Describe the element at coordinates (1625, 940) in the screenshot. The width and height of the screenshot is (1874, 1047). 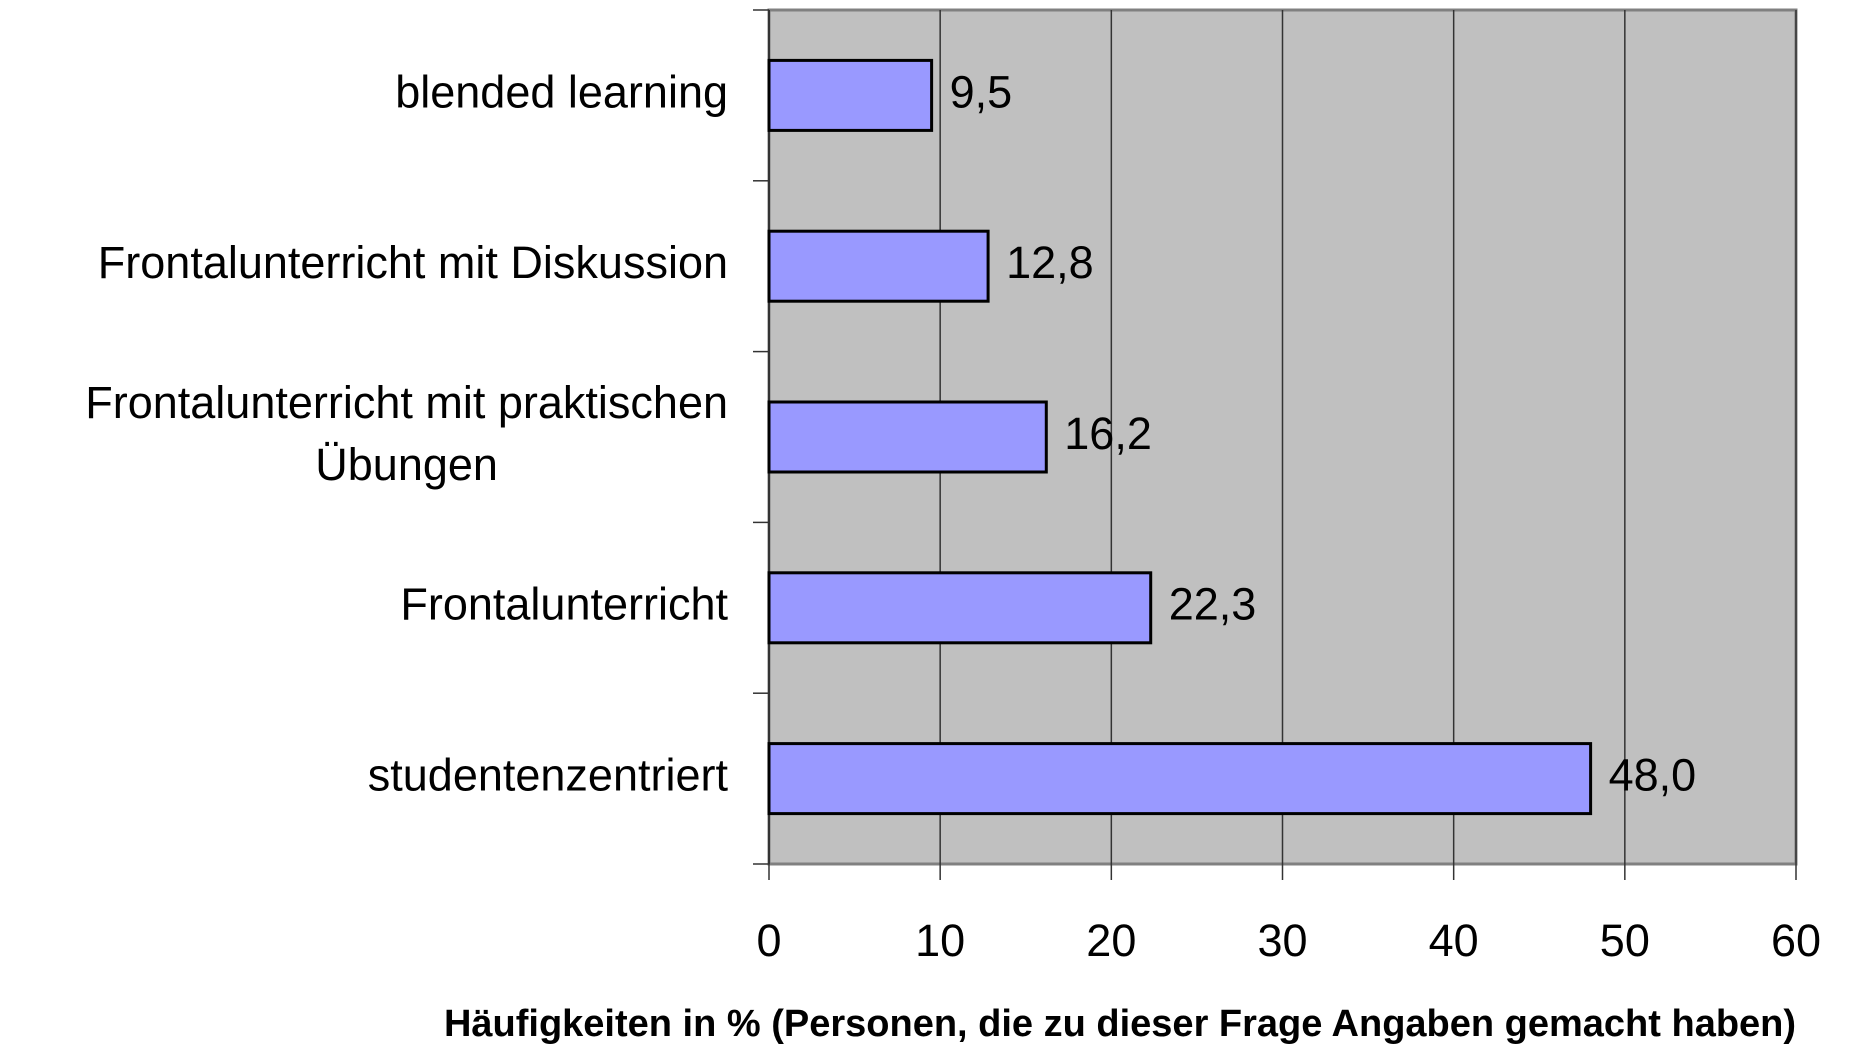
I see `x-tick-label: 50` at that location.